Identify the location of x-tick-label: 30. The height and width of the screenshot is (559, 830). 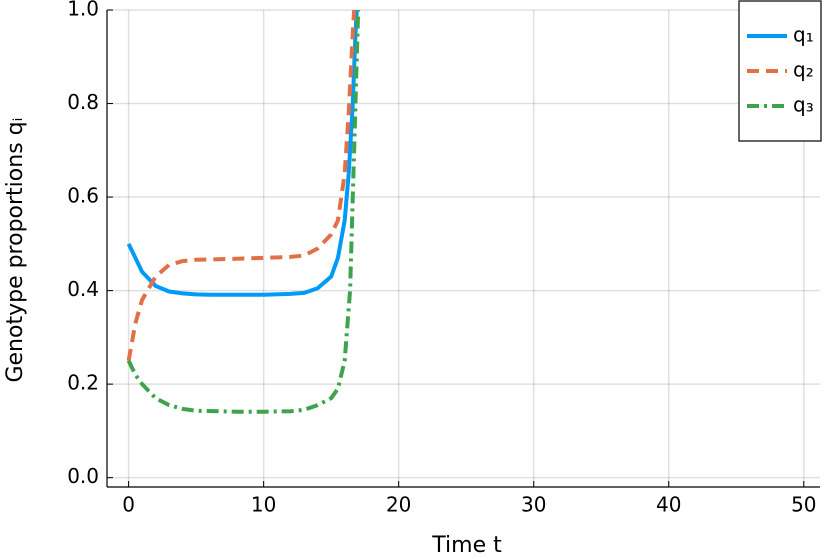
(533, 505).